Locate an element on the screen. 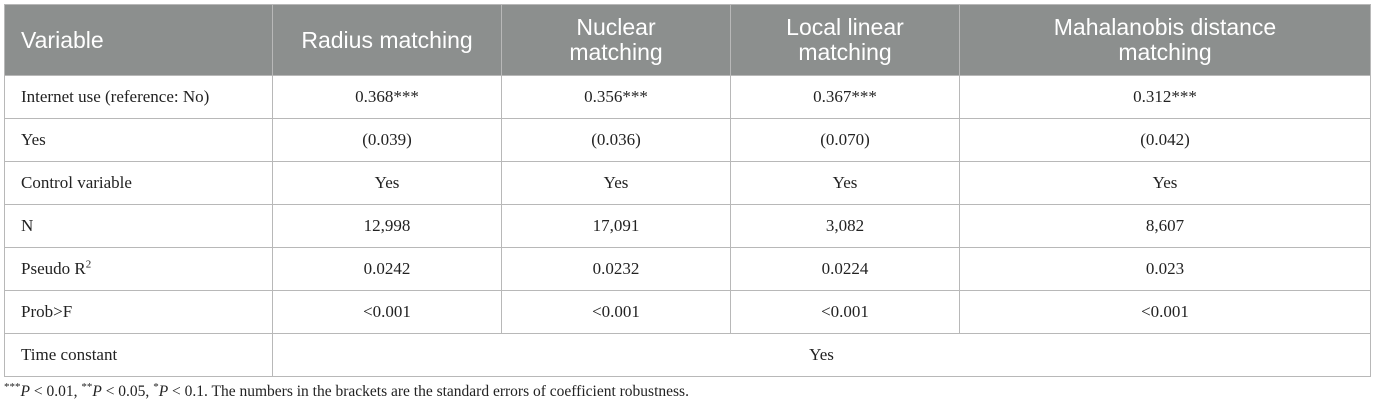 The width and height of the screenshot is (1375, 407). cell-value: (0.042) is located at coordinates (1165, 140).